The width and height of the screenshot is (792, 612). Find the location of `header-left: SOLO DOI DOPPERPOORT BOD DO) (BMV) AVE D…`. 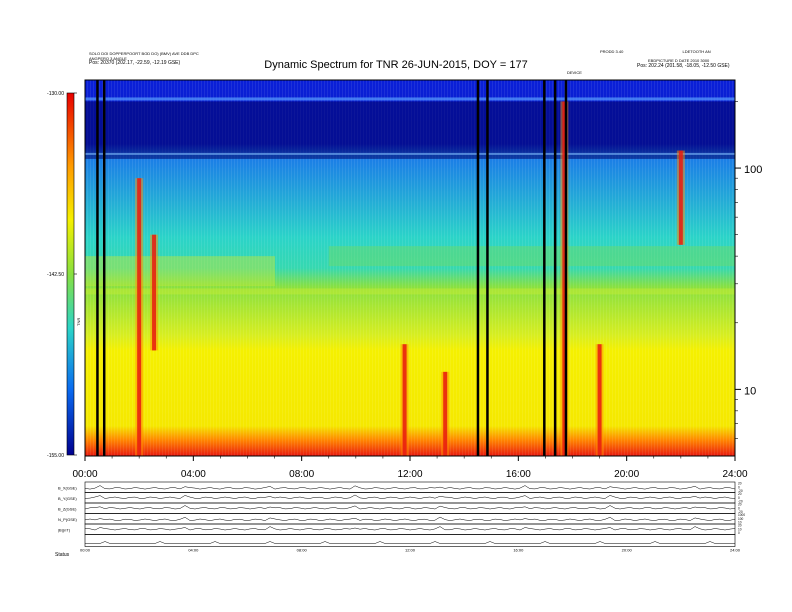

header-left: SOLO DOI DOPPERPOORT BOD DO) (BMV) AVE D… is located at coordinates (144, 58).